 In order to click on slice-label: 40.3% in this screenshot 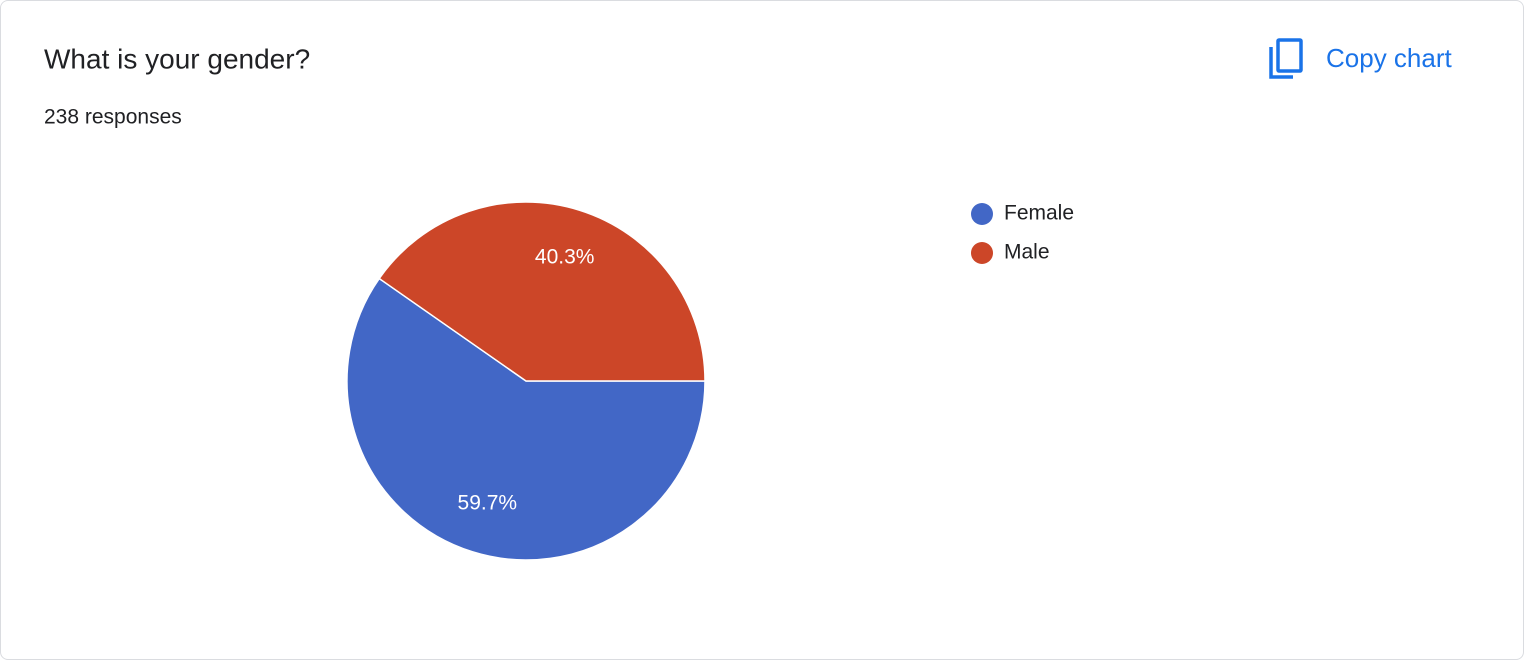, I will do `click(565, 257)`.